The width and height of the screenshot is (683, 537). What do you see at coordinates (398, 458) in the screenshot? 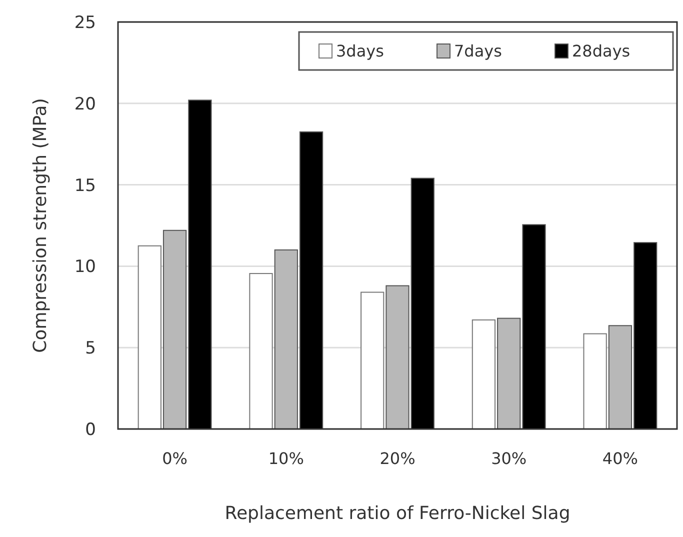
I see `x-tick-label: 20%` at bounding box center [398, 458].